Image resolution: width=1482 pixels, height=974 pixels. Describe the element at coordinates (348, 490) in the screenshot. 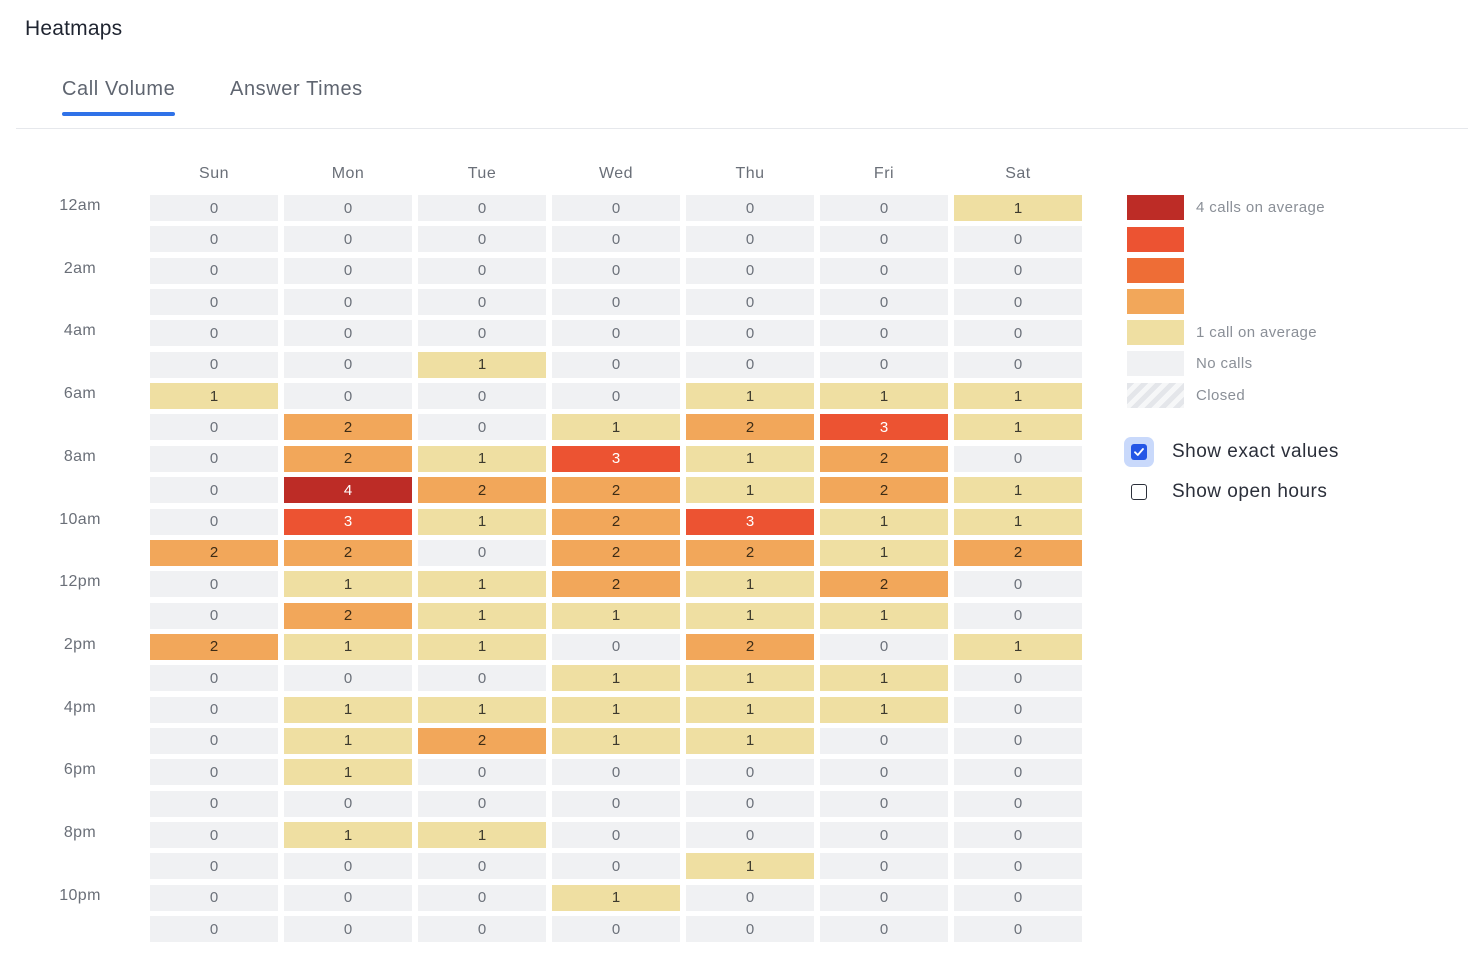

I see `heatmap-cell: 4` at that location.